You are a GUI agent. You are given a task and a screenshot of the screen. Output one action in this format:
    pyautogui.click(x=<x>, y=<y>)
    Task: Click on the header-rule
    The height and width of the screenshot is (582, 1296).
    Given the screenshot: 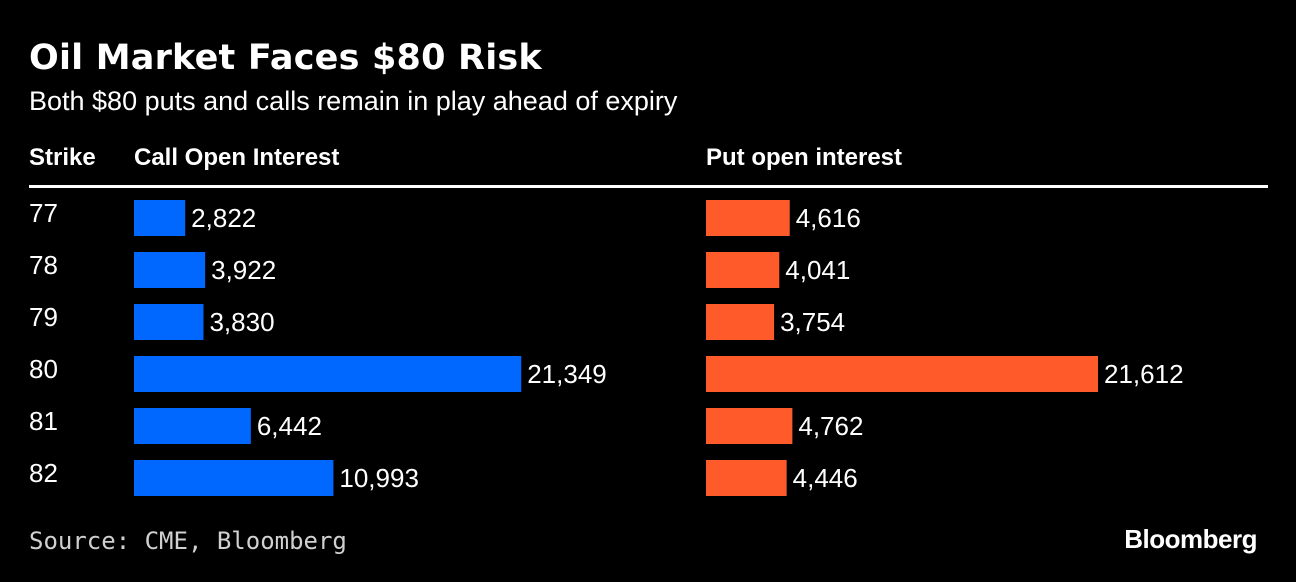 What is the action you would take?
    pyautogui.click(x=648, y=186)
    